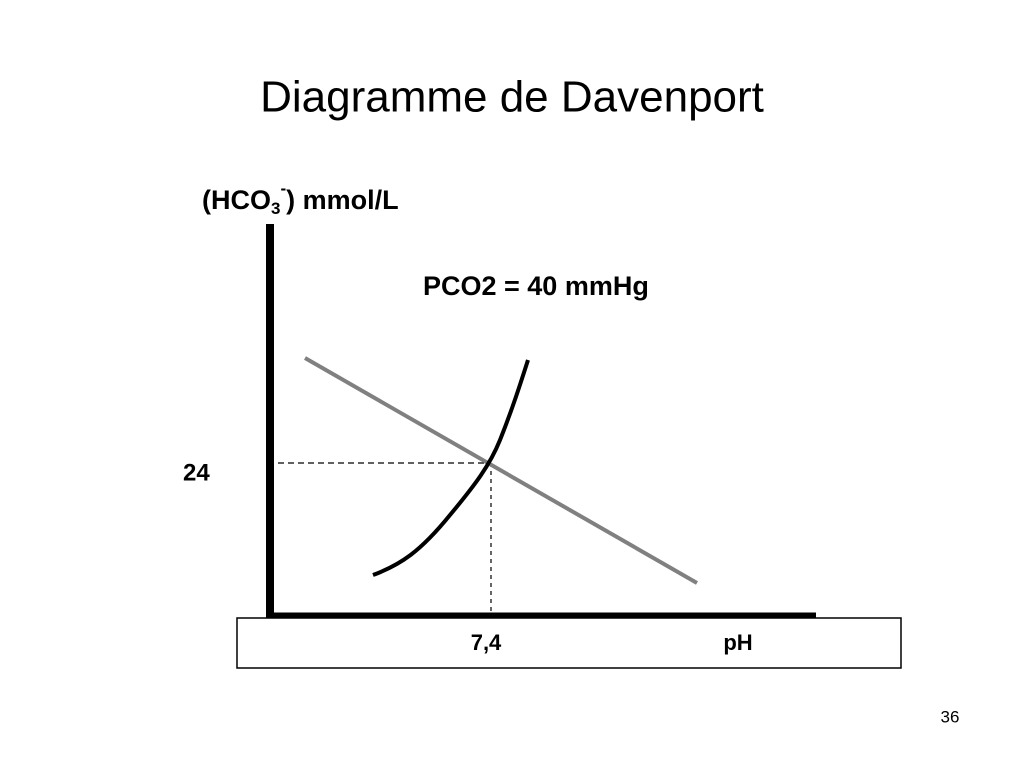 The width and height of the screenshot is (1024, 768). Describe the element at coordinates (283, 188) in the screenshot. I see `y-label-sup: -` at that location.